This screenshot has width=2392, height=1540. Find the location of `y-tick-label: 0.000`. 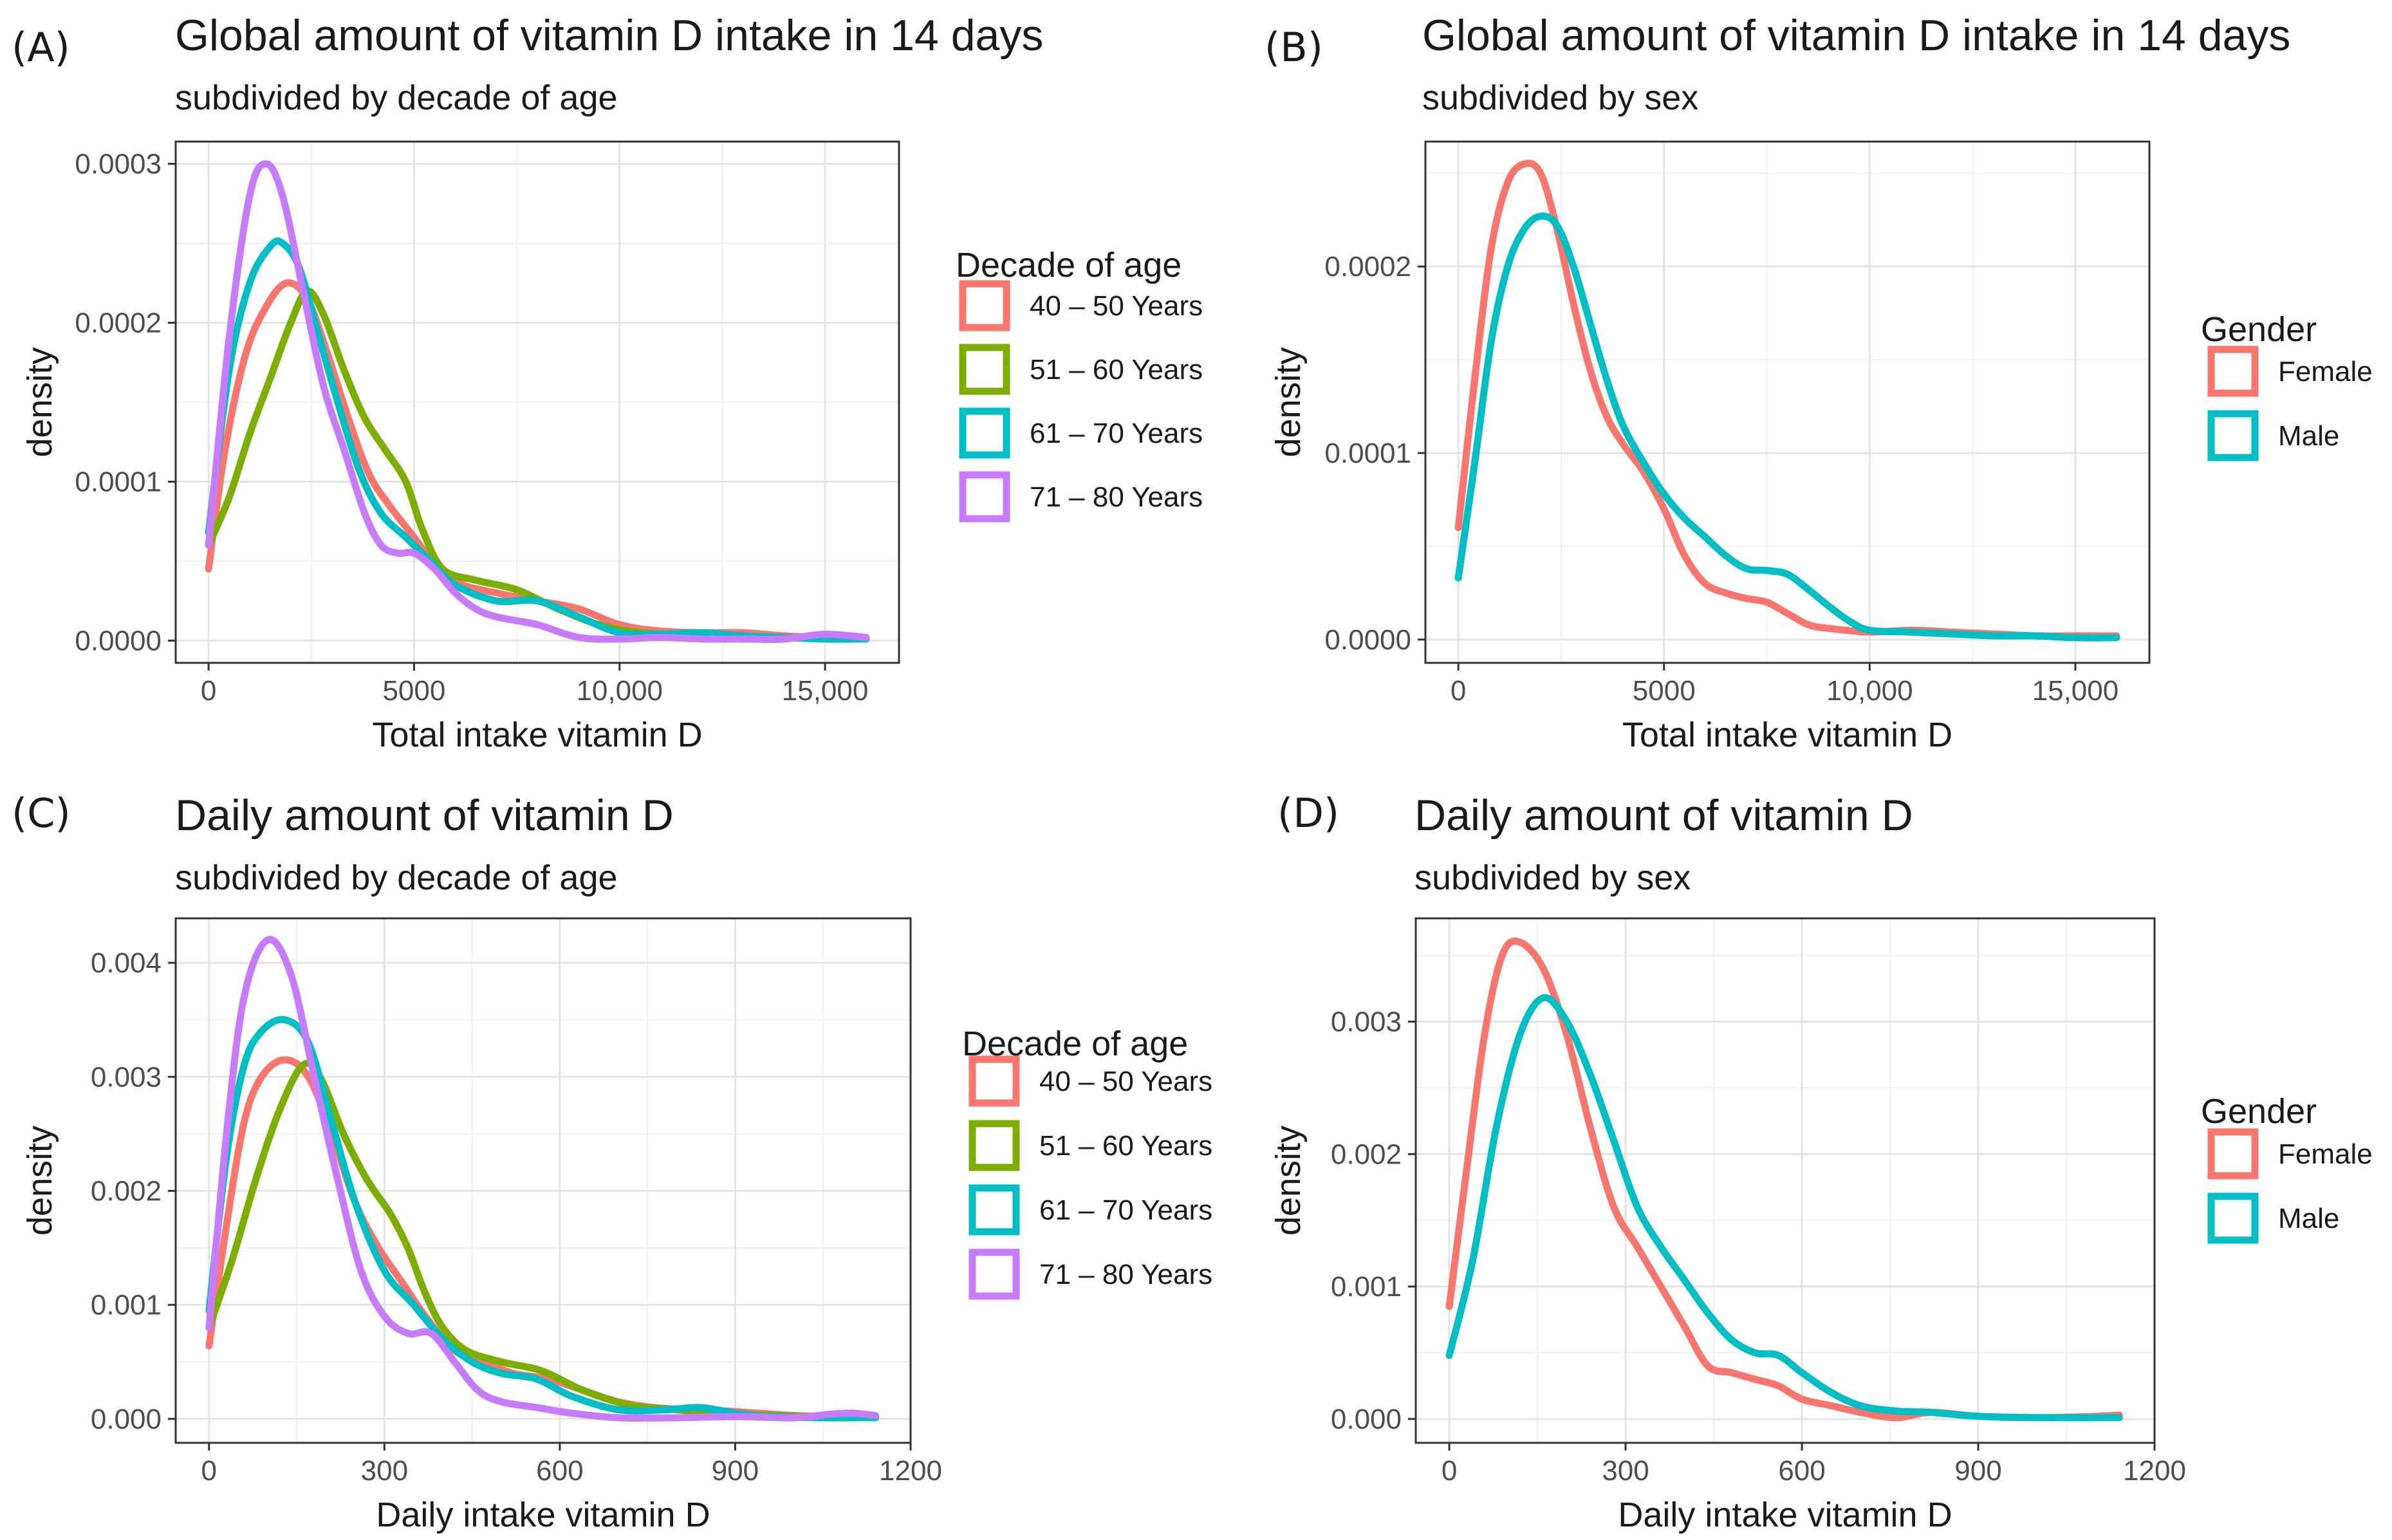

y-tick-label: 0.000 is located at coordinates (127, 1419).